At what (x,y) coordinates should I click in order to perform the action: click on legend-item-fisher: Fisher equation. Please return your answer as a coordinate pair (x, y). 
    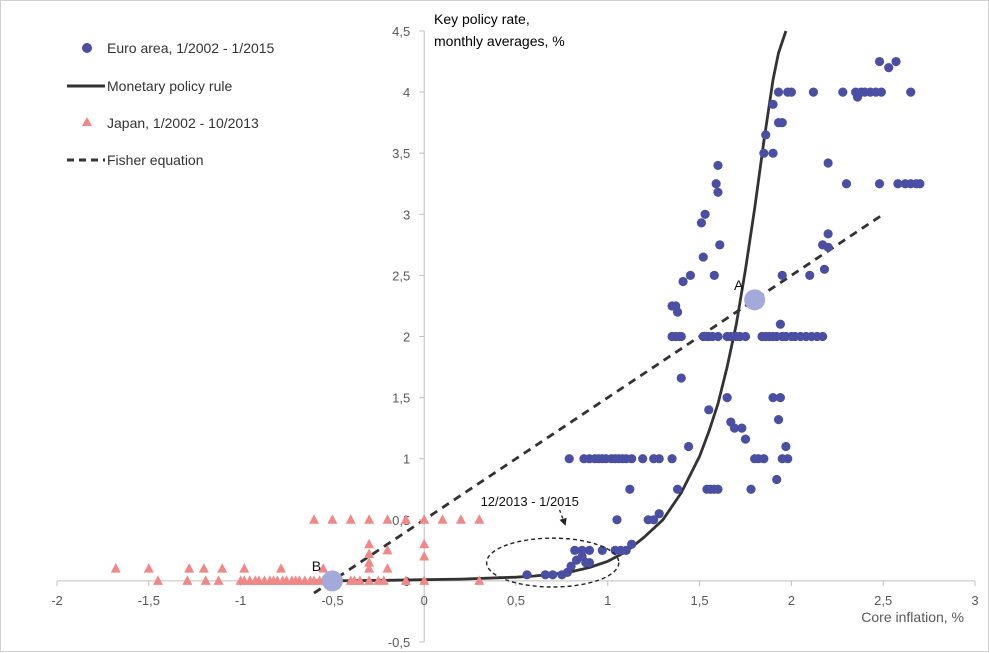
    Looking at the image, I should click on (135, 160).